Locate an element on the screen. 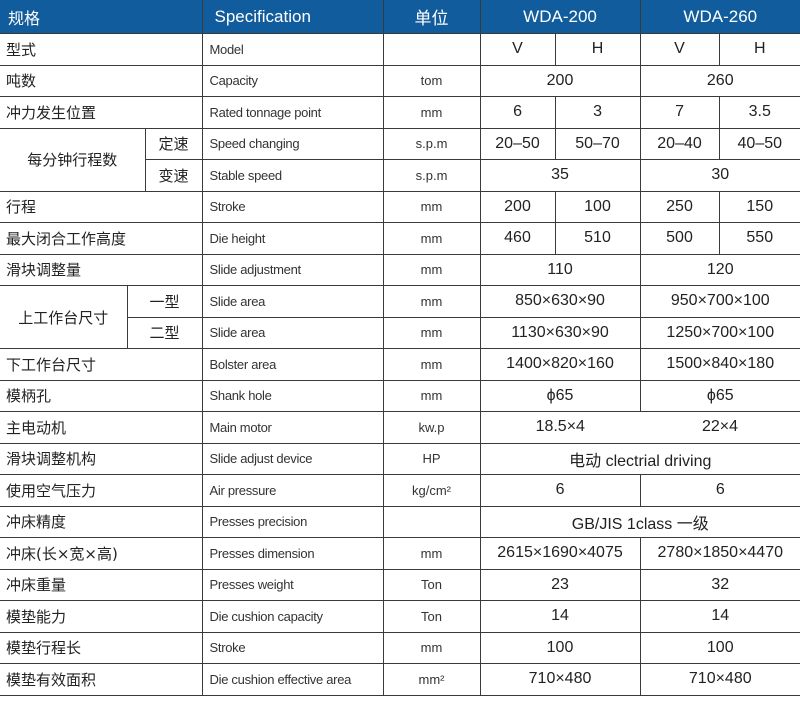 The height and width of the screenshot is (711, 800). row-label: 主电动机 is located at coordinates (101, 427).